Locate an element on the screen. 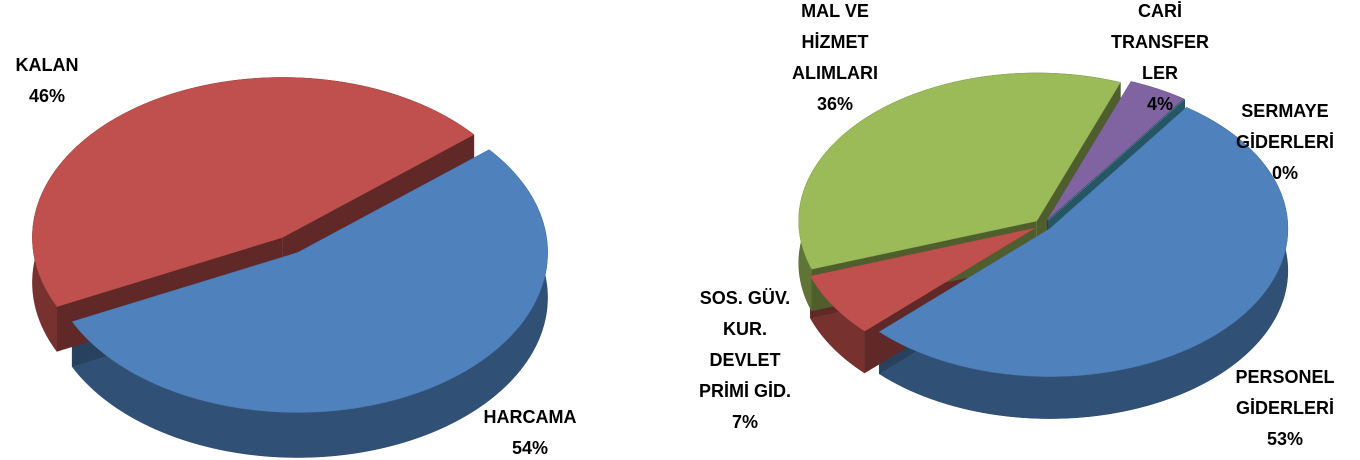  slice-category-label: KALAN is located at coordinates (47, 65).